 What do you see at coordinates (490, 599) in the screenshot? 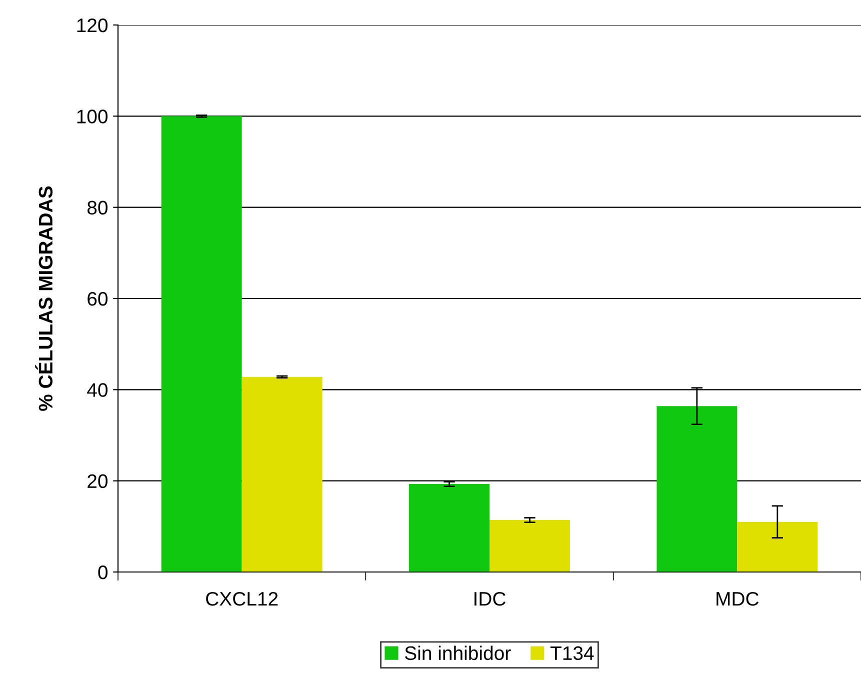
I see `x-tick-label: IDC` at bounding box center [490, 599].